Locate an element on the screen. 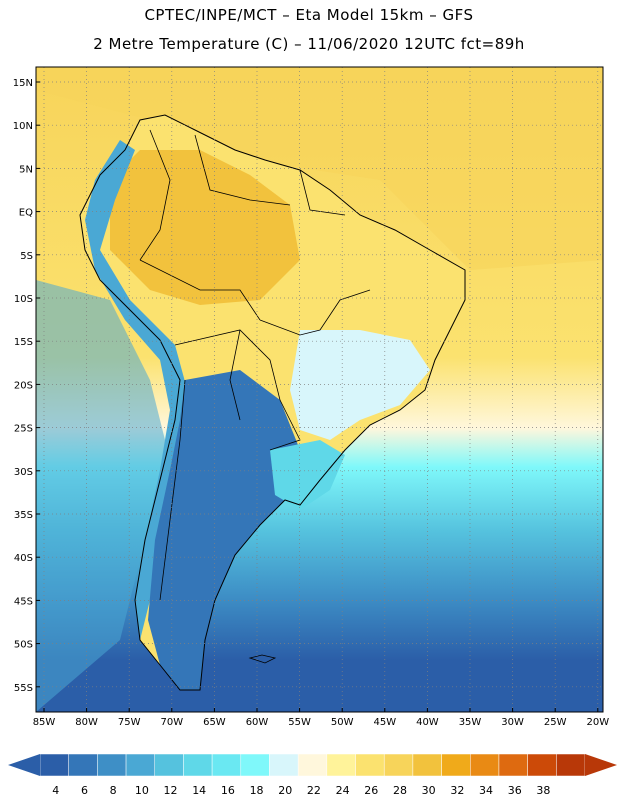  uruguay-cool is located at coordinates (307, 475).